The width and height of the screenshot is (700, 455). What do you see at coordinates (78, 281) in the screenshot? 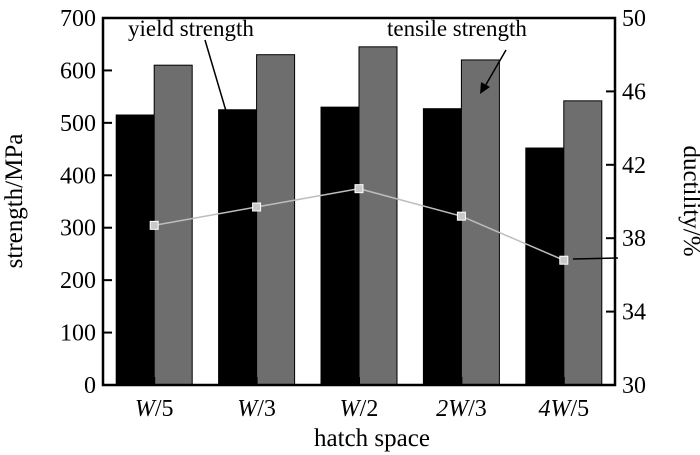
I see `y-tick-label-200: 200` at bounding box center [78, 281].